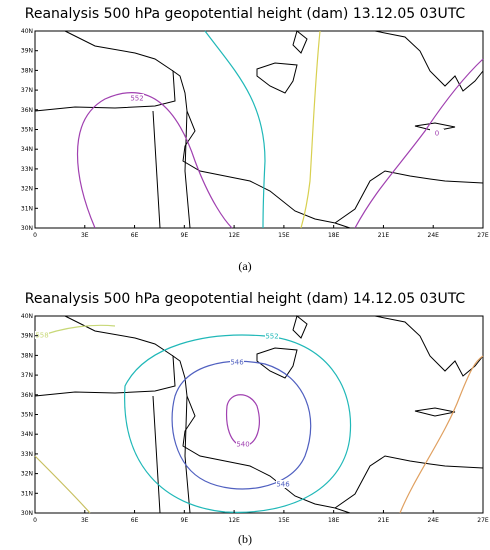  I want to click on contour-label: 0, so click(437, 134).